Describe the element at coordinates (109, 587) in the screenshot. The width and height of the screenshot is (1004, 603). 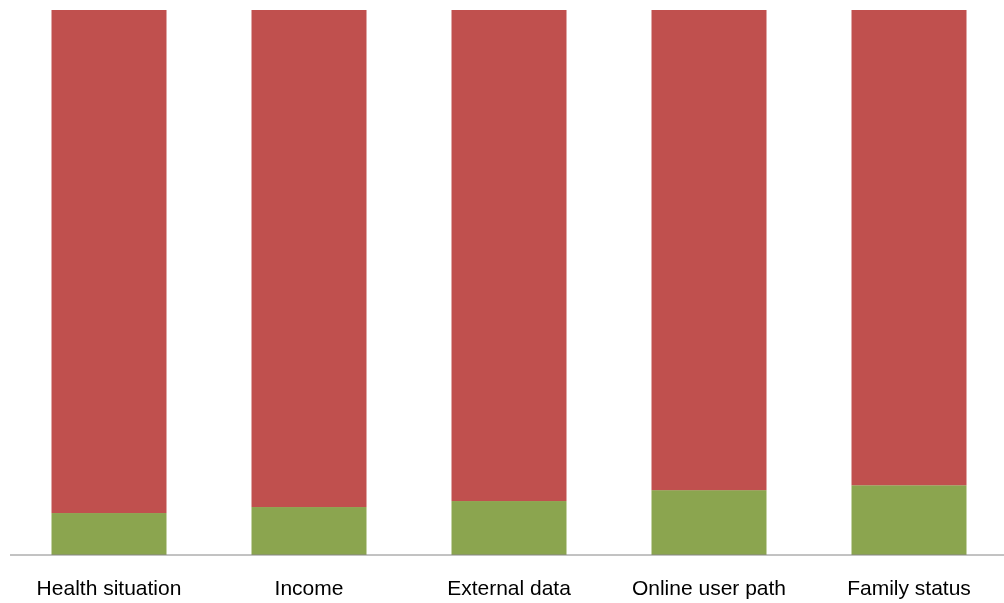
I see `x-tick-label: Health situation` at that location.